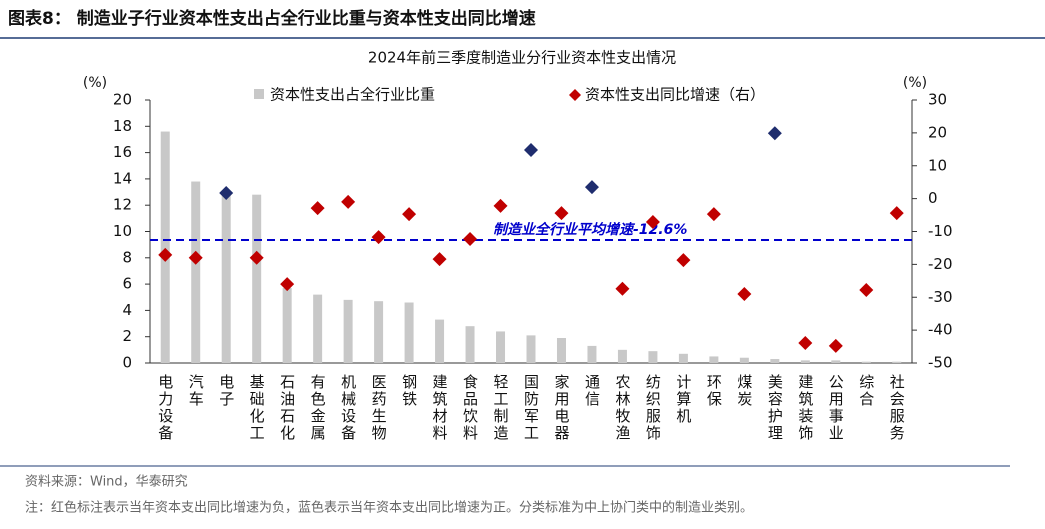  I want to click on y-tick-label: 6, so click(127, 284).